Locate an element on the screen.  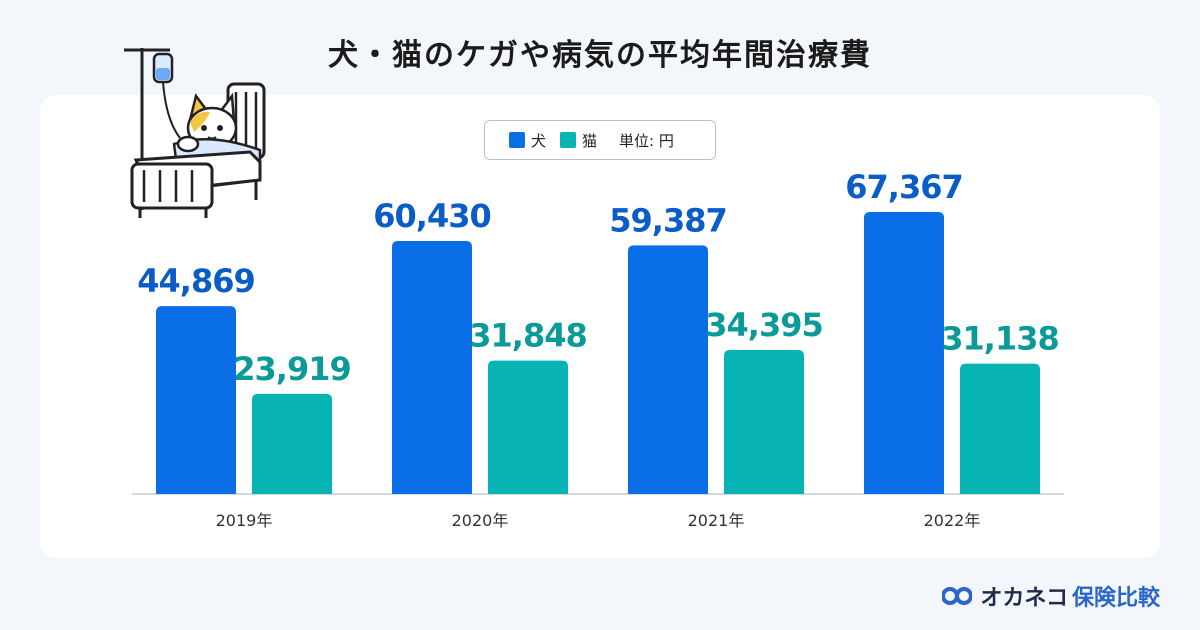
chart-legend: 犬 猫 単位: 円 is located at coordinates (600, 140).